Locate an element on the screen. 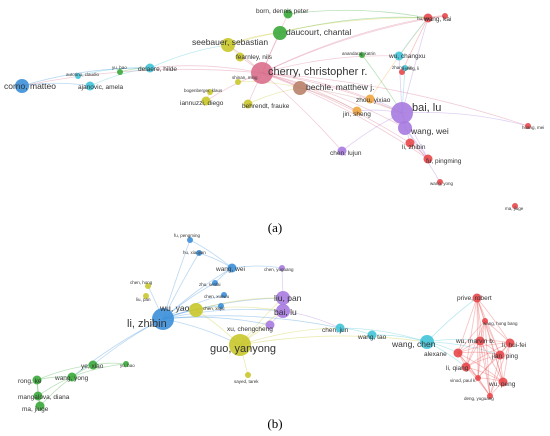 This screenshot has width=550, height=436. author-node-yu is located at coordinates (126, 364).